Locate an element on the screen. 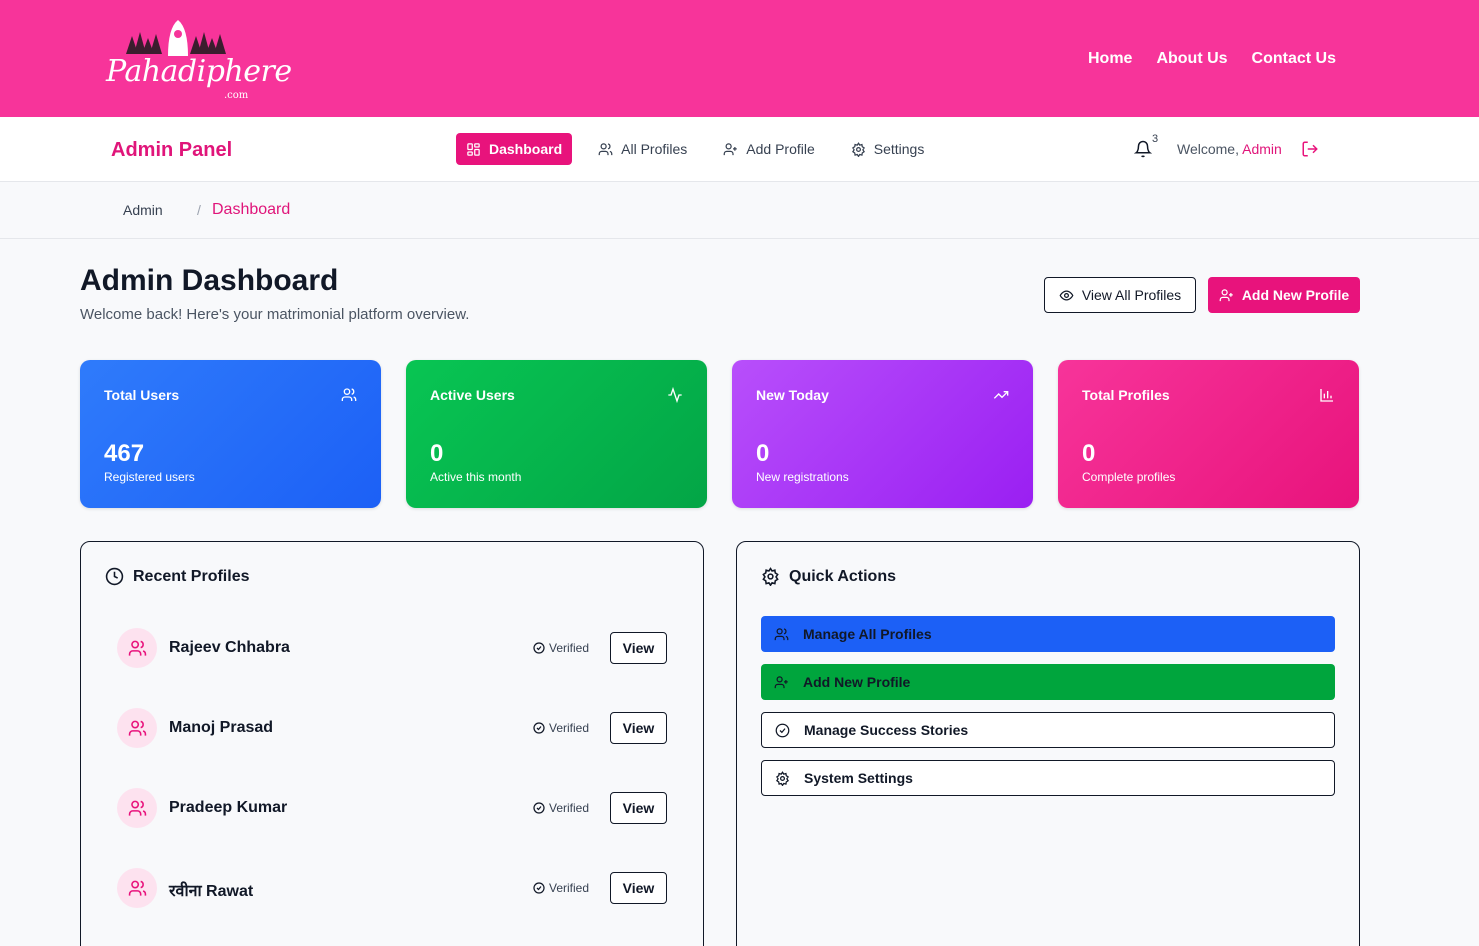 Image resolution: width=1479 pixels, height=946 pixels. button-label: Manage All Profiles is located at coordinates (867, 634).